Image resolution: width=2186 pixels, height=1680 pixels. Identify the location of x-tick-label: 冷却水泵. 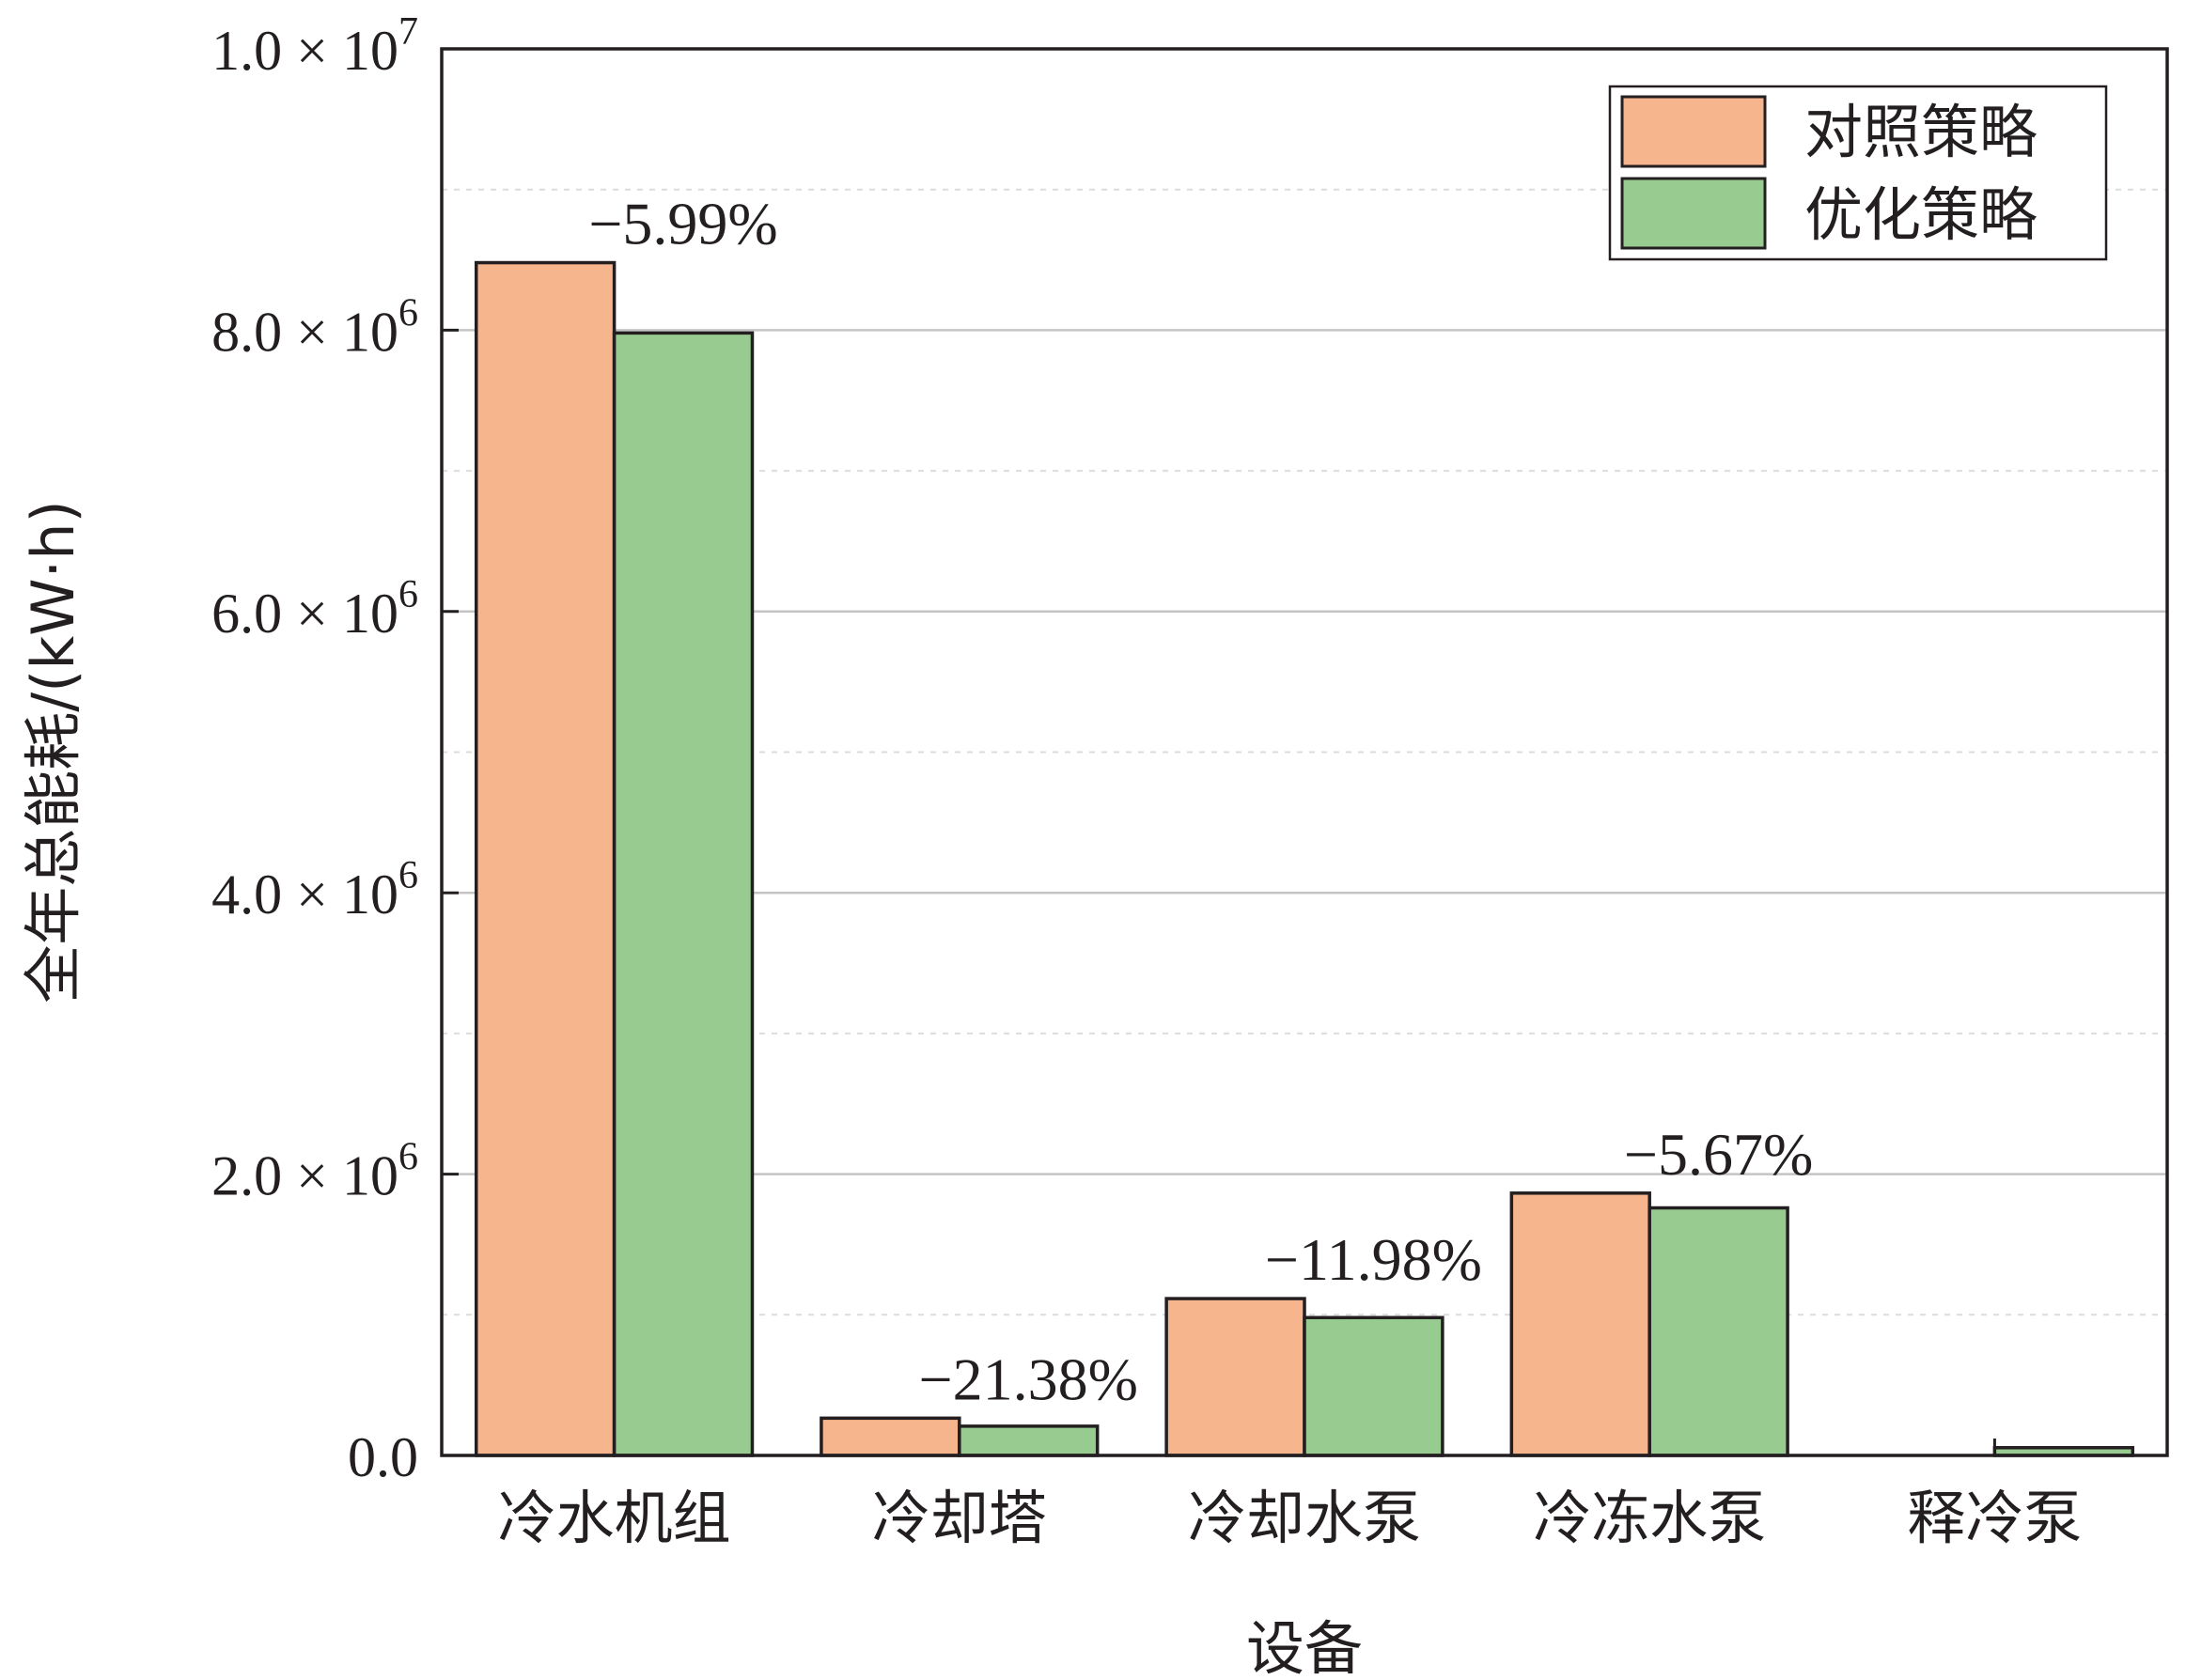
(1304, 1518).